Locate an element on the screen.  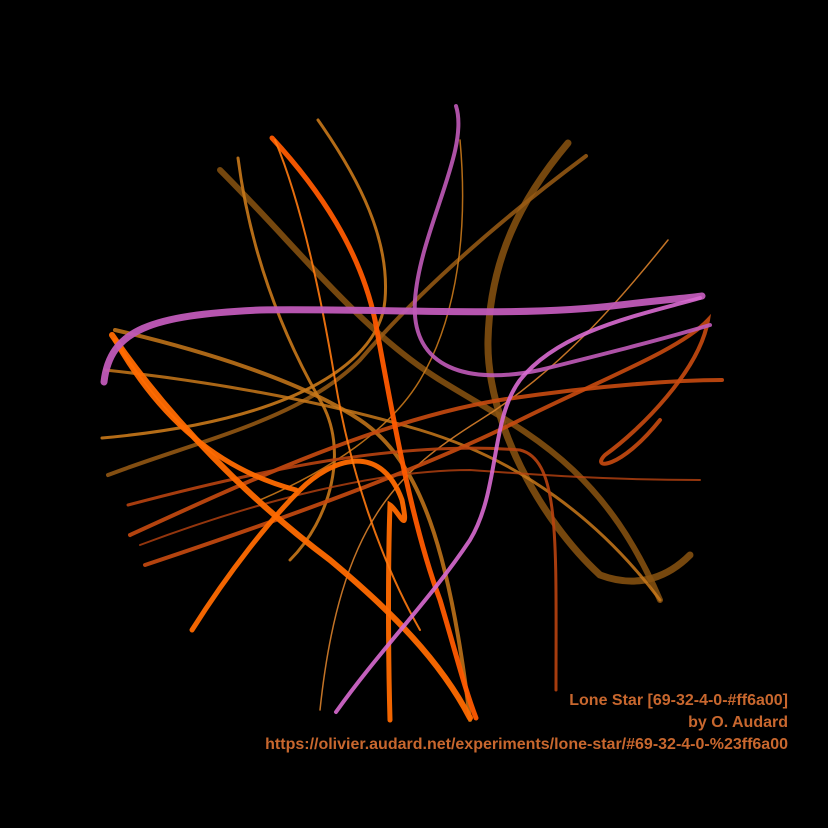
artwork-title: Lone Star [69-32-4-0-#ff6a00] is located at coordinates (678, 700).